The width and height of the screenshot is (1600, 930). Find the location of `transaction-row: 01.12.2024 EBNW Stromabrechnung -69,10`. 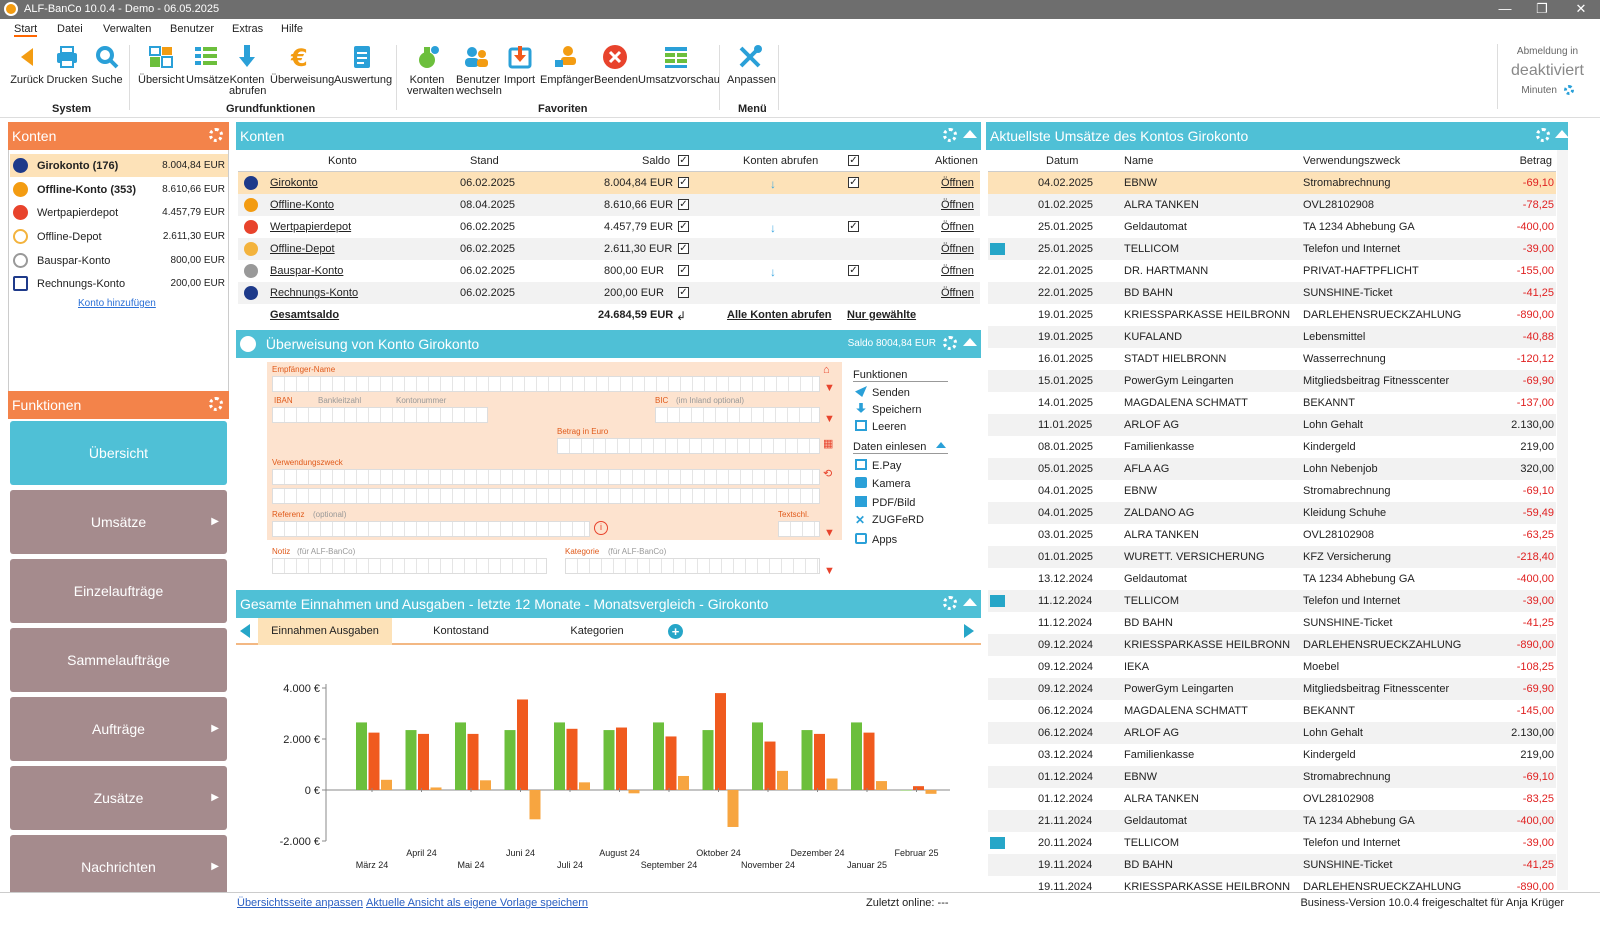

transaction-row: 01.12.2024 EBNW Stromabrechnung -69,10 is located at coordinates (1272, 777).